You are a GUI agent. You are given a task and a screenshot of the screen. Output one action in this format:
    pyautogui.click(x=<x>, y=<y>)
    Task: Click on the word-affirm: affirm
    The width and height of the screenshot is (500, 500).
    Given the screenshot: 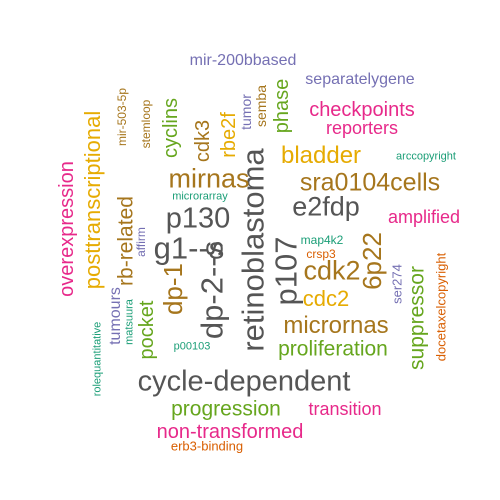 What is the action you would take?
    pyautogui.click(x=141, y=242)
    